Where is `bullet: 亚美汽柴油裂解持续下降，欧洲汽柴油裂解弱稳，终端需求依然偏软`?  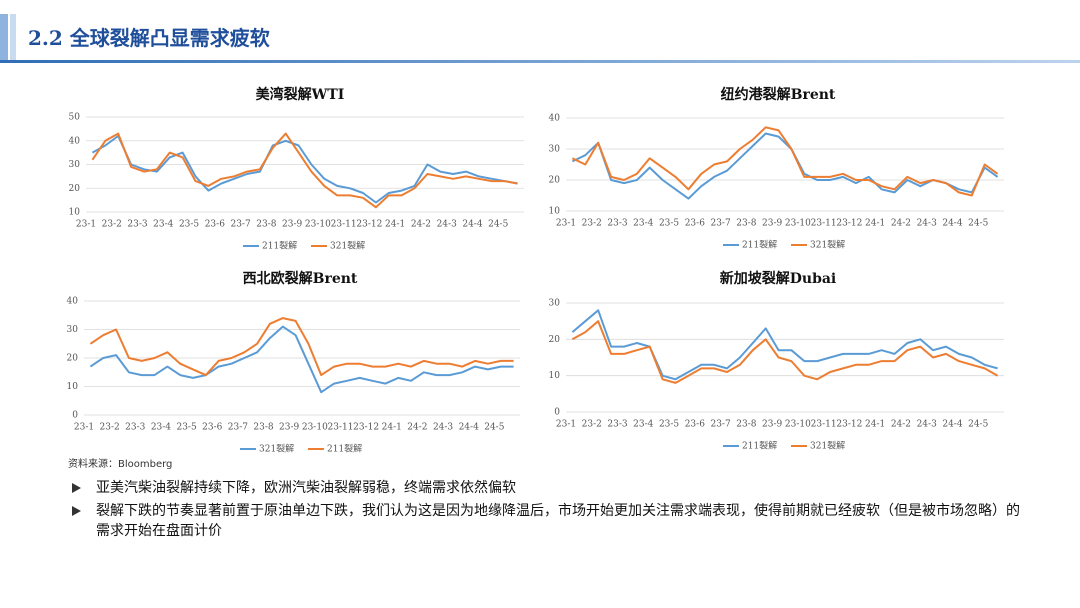 bullet: 亚美汽柴油裂解持续下降，欧洲汽柴油裂解弱稳，终端需求依然偏软 is located at coordinates (549, 488).